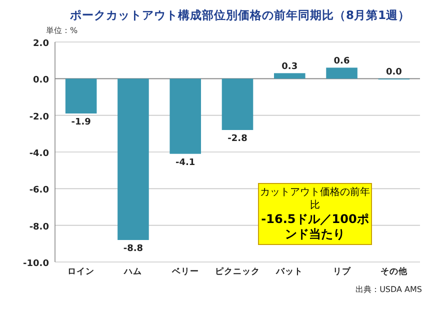  I want to click on data-label: 0.6, so click(342, 61).